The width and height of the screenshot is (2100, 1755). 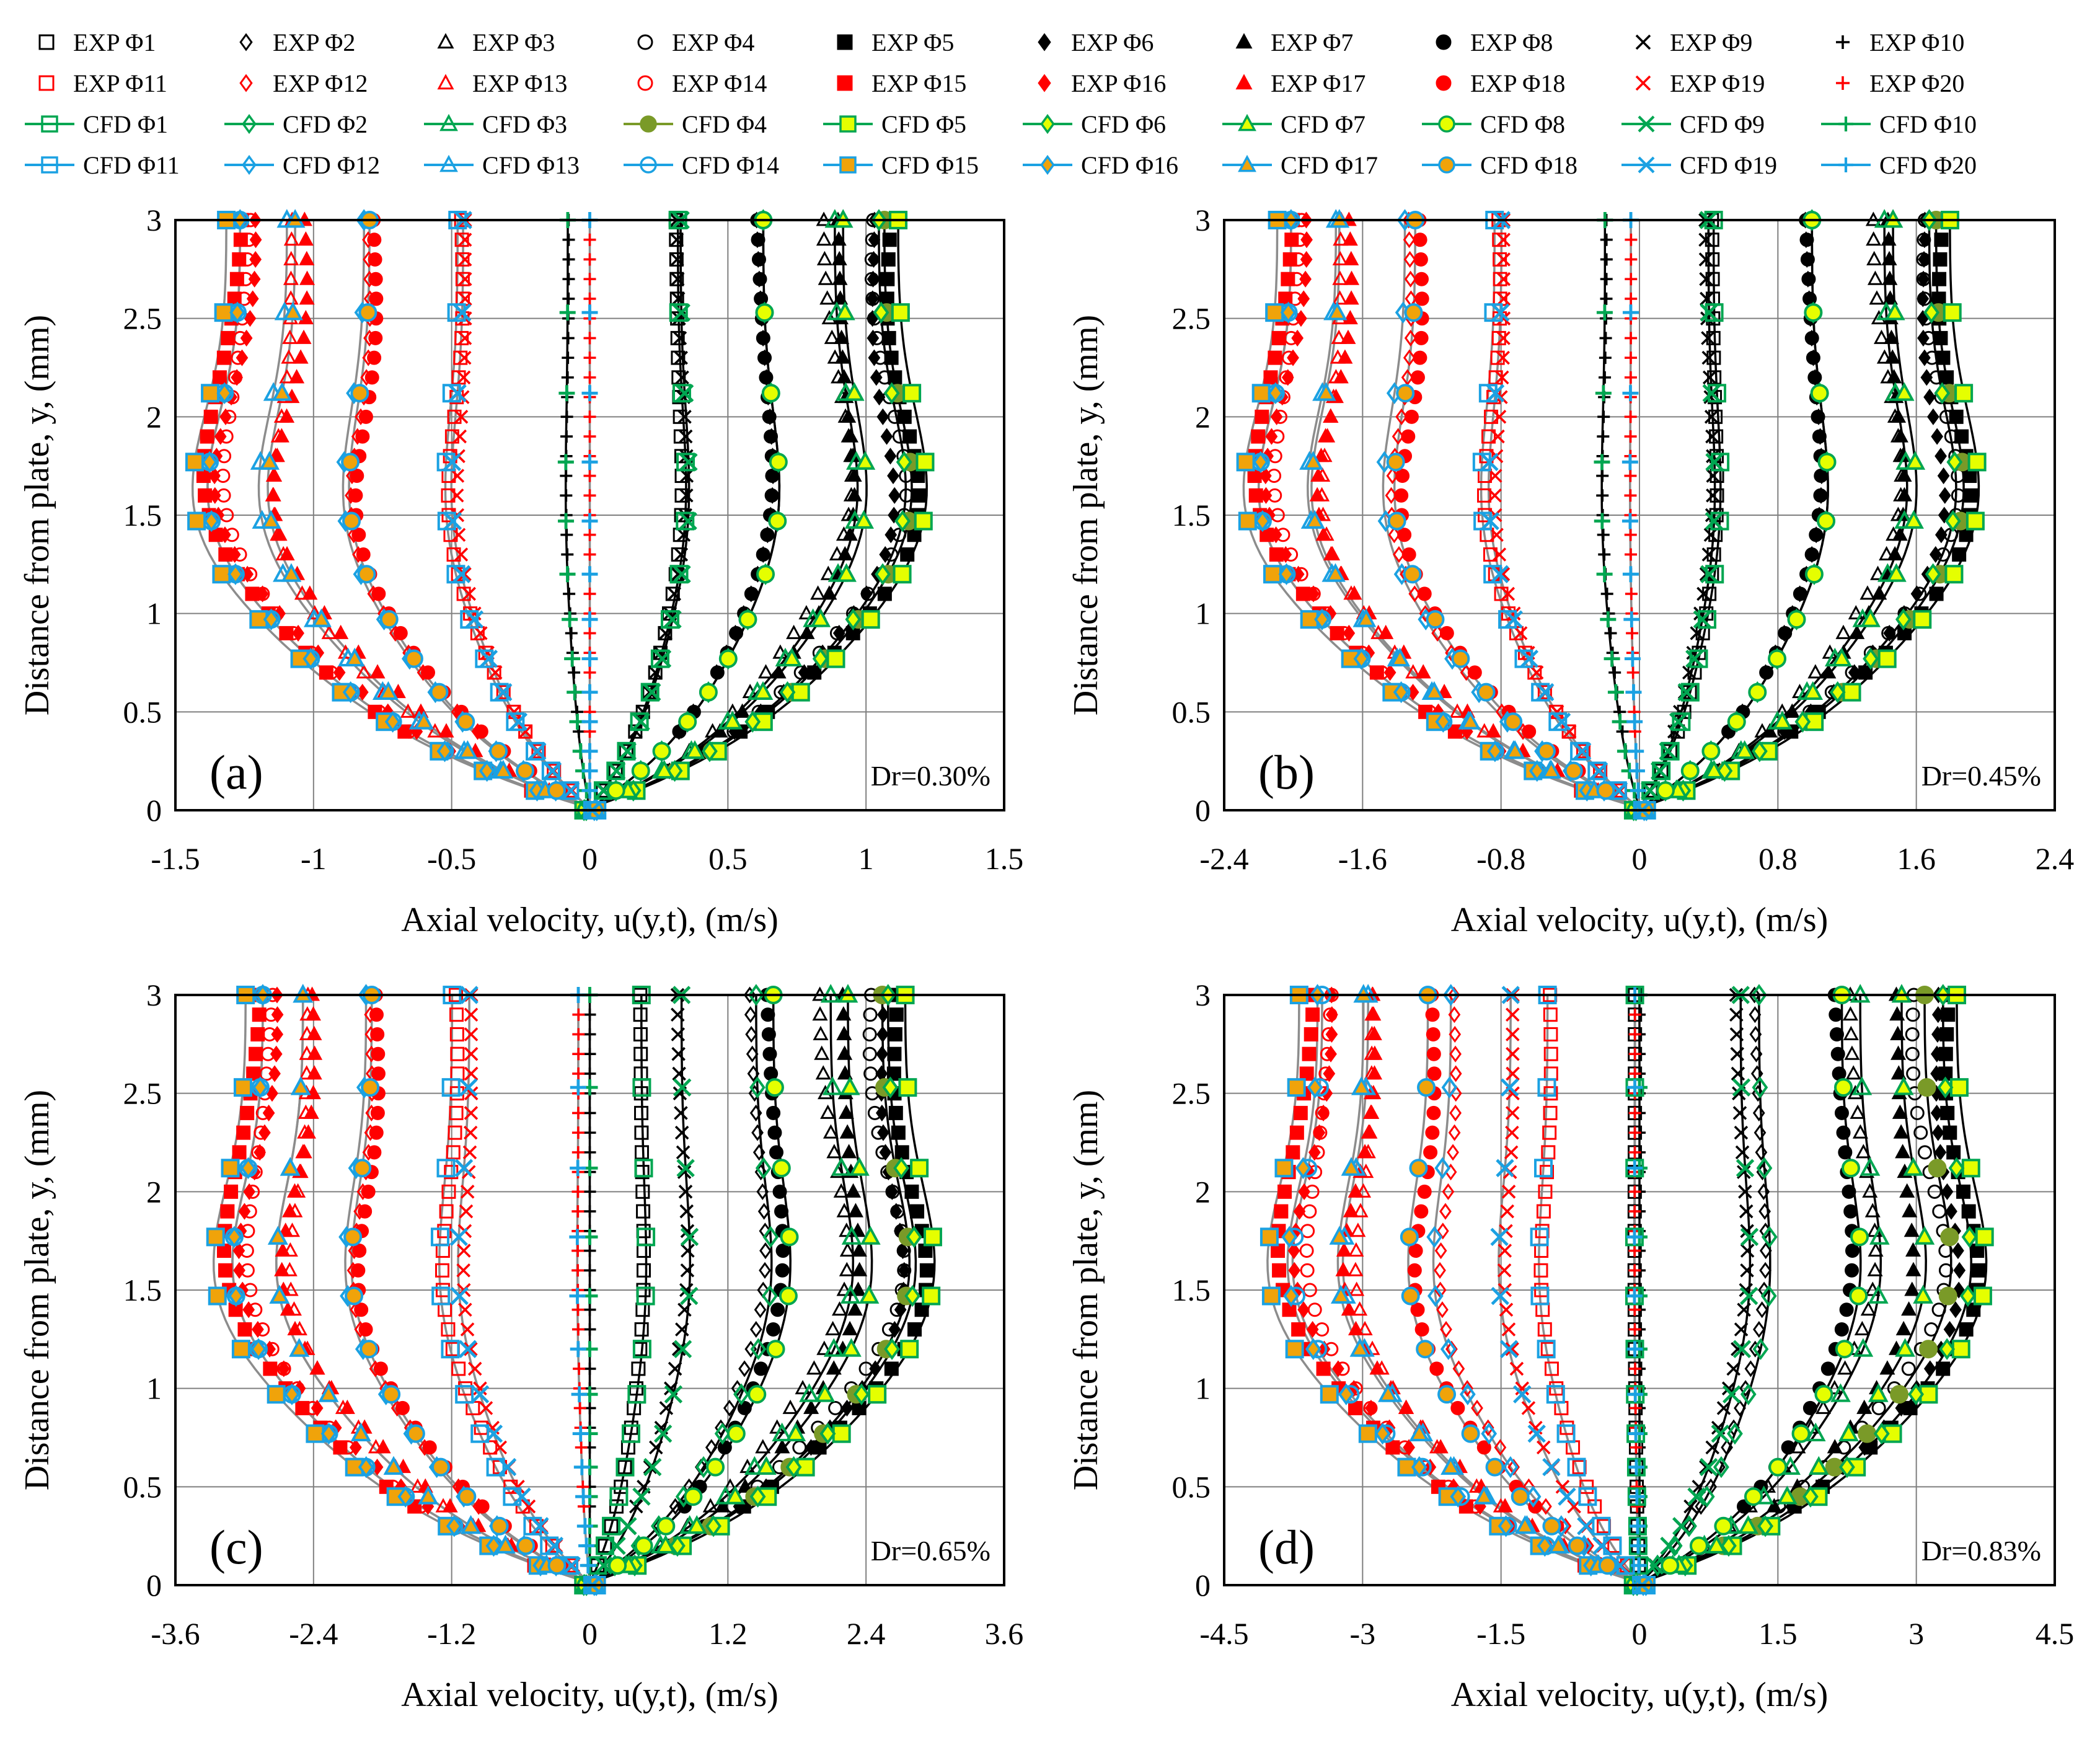 What do you see at coordinates (314, 858) in the screenshot?
I see `x-tick-label: -1` at bounding box center [314, 858].